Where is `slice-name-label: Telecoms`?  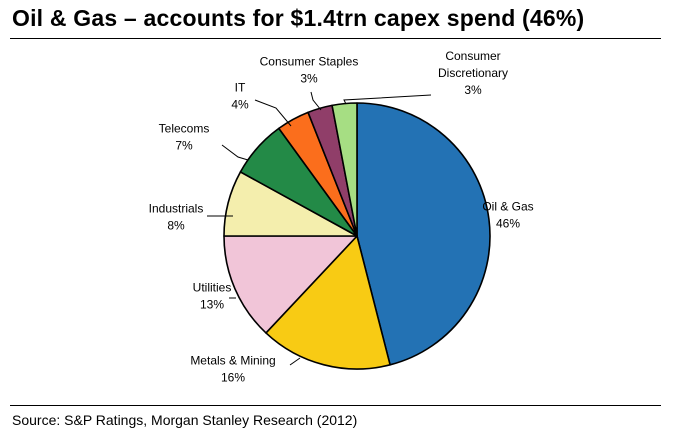
slice-name-label: Telecoms is located at coordinates (184, 129).